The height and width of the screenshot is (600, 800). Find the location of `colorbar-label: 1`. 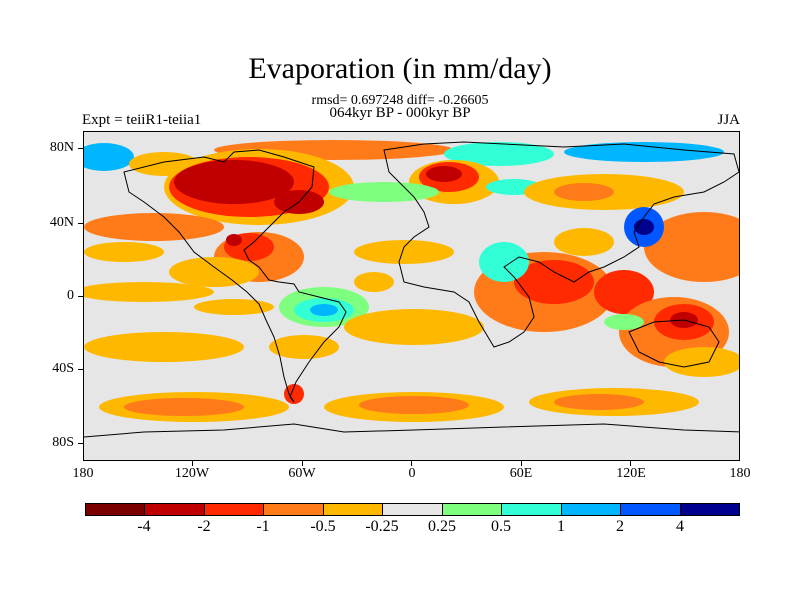

colorbar-label: 1 is located at coordinates (561, 526).